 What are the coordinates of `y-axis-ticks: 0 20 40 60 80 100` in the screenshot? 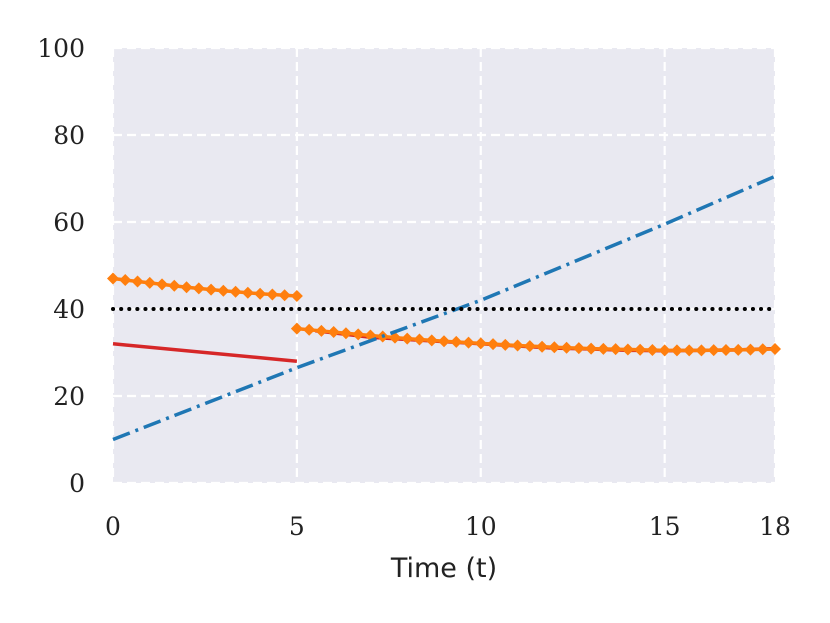 It's located at (61, 266).